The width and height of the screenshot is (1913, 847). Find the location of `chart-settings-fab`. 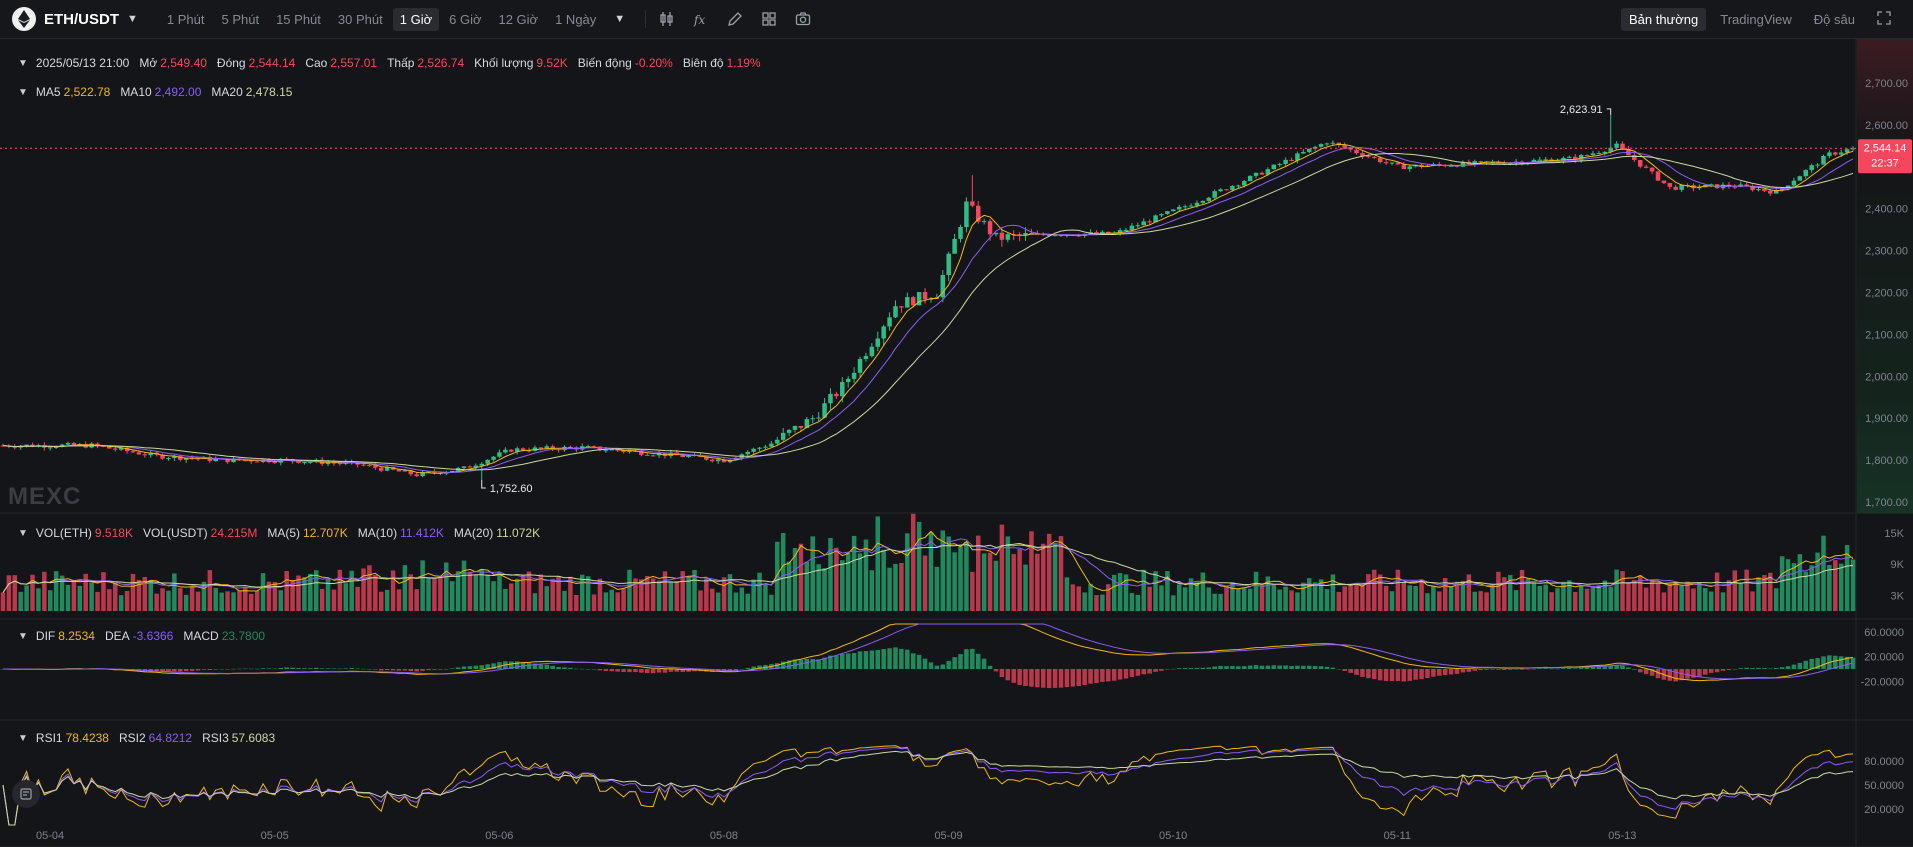

chart-settings-fab is located at coordinates (26, 794).